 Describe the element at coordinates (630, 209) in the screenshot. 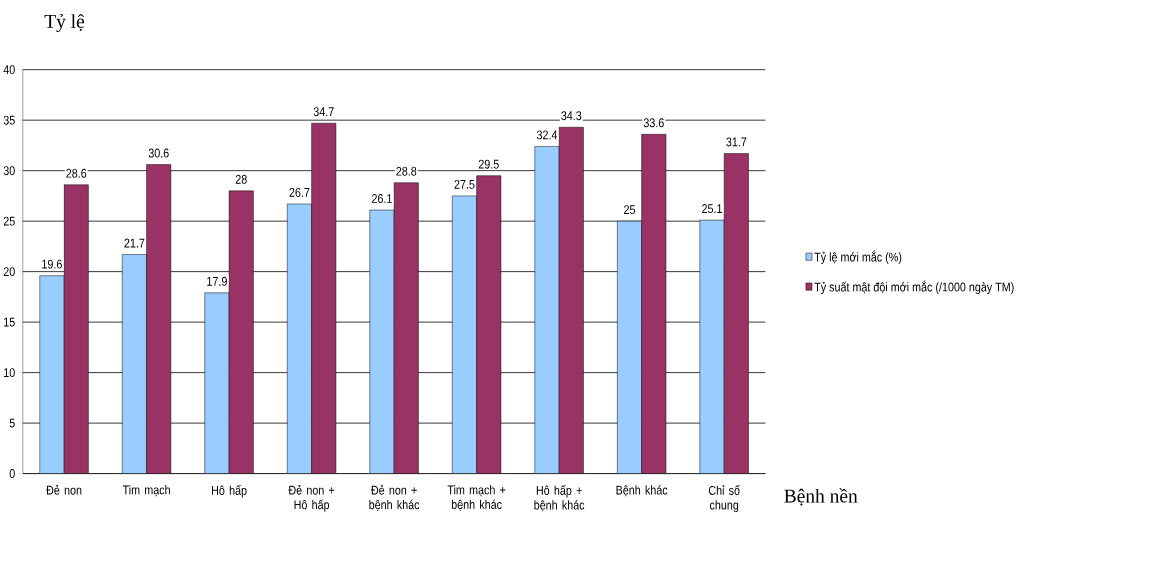

I see `data-label: 25` at that location.